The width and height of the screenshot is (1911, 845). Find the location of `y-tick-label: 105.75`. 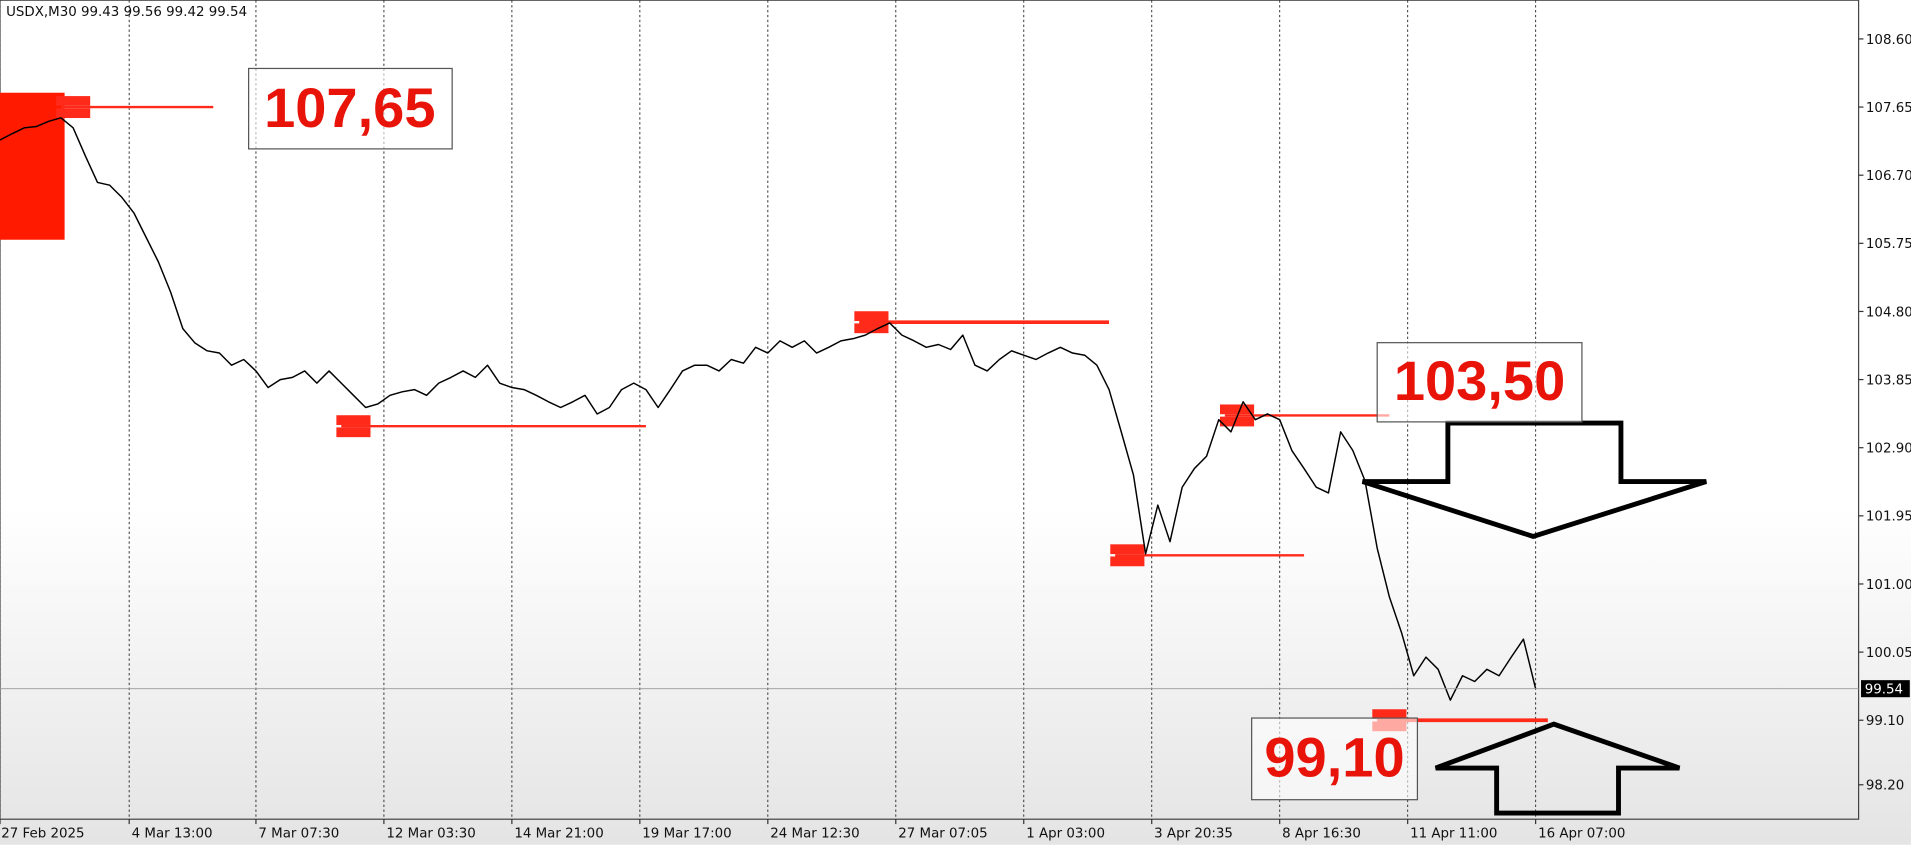

y-tick-label: 105.75 is located at coordinates (1888, 244).